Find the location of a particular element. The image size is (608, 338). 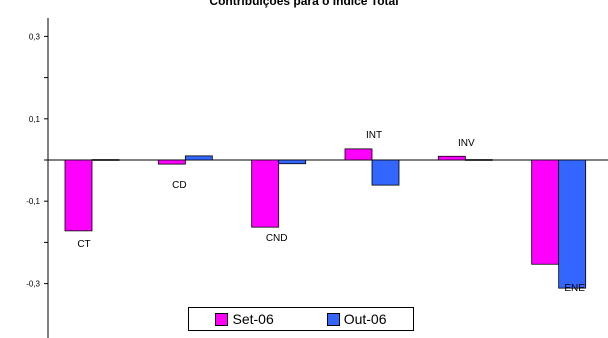

bar-out06-inv is located at coordinates (478, 160).